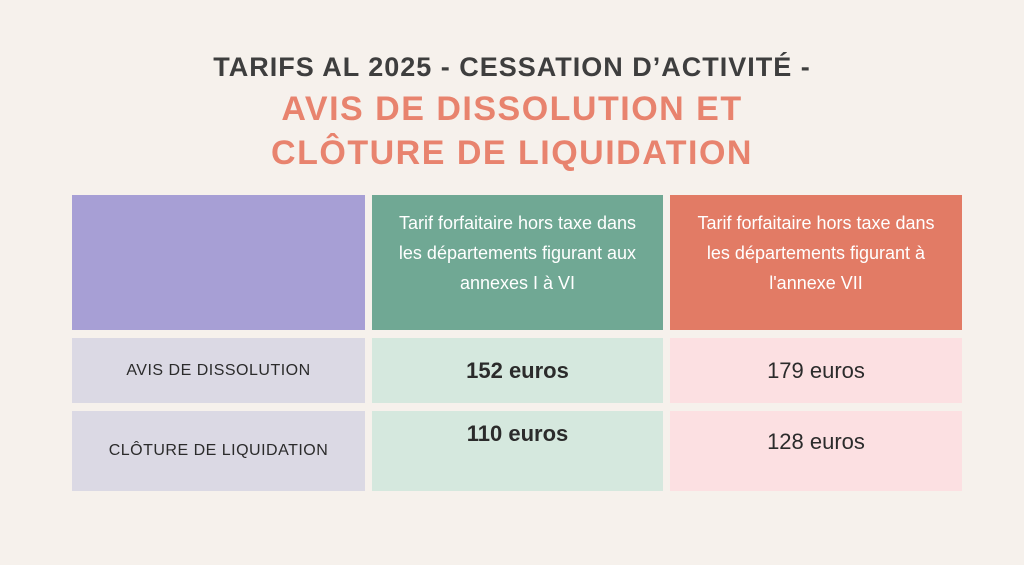 The width and height of the screenshot is (1024, 565). I want to click on page-title-line-2: AVIS DE DISSOLUTION ET, so click(512, 109).